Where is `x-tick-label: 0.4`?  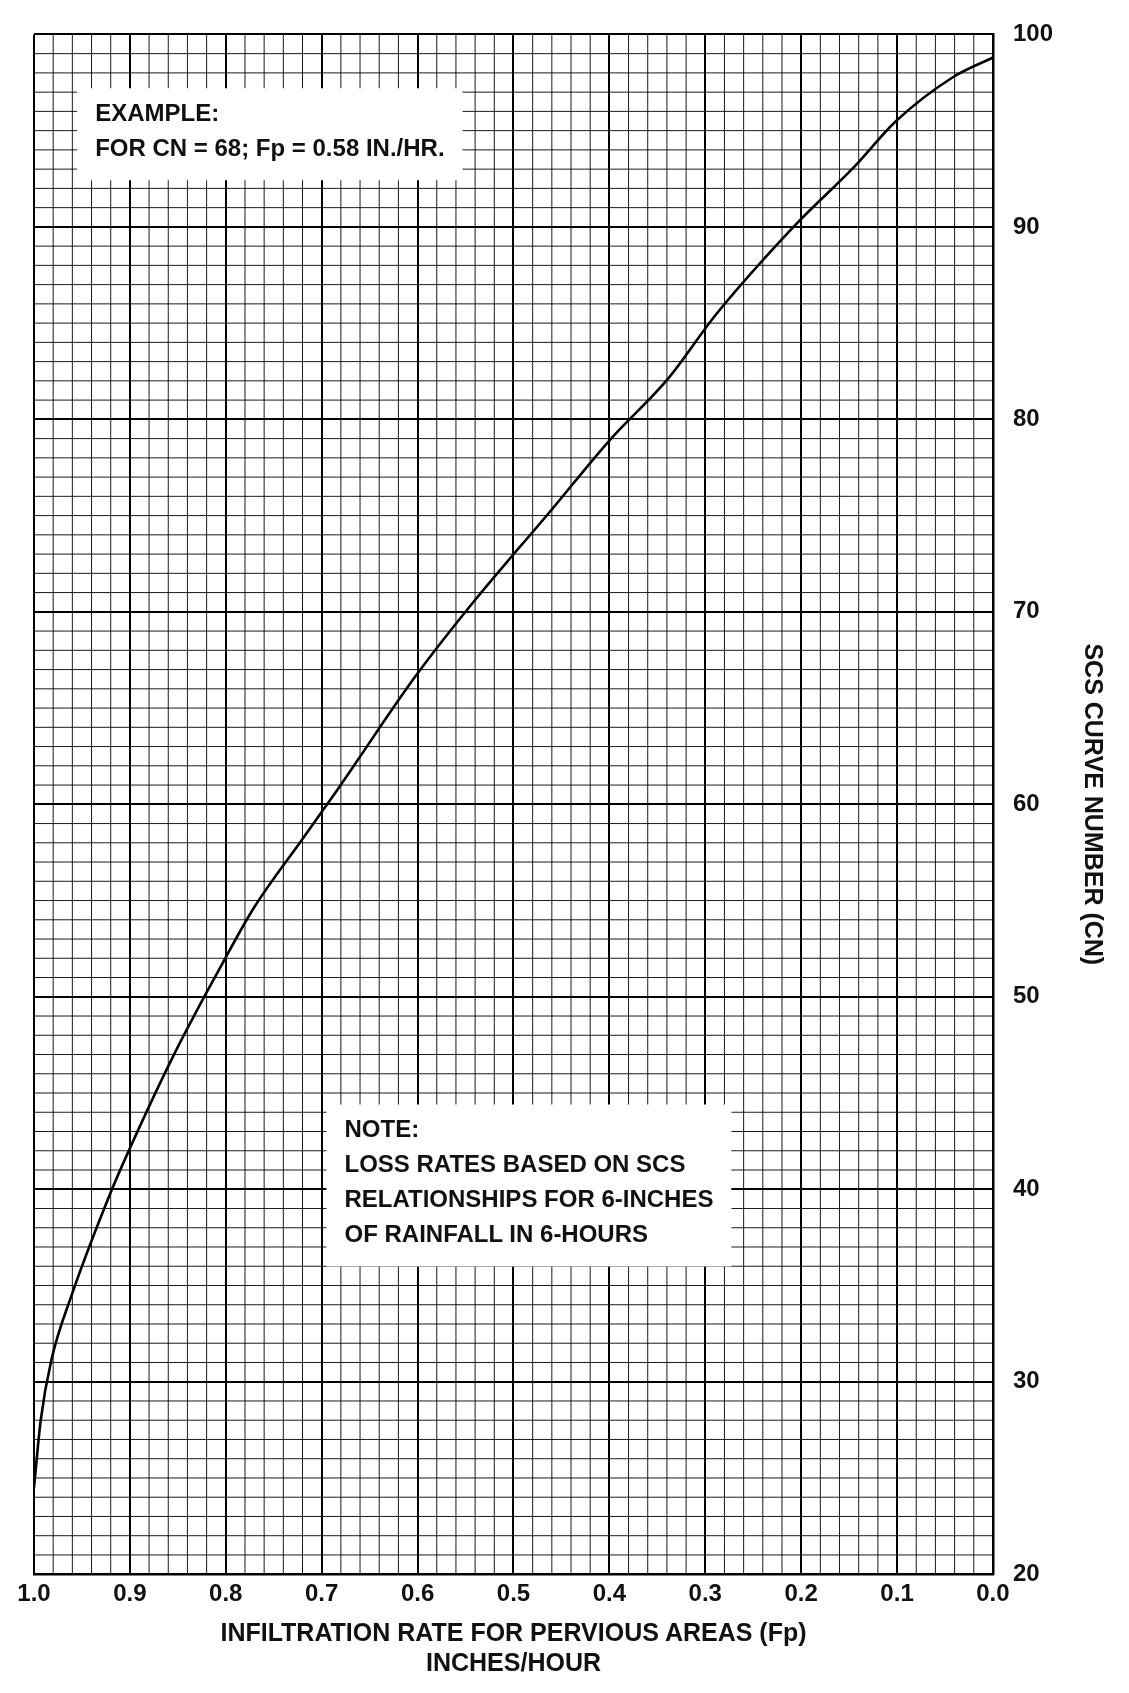 x-tick-label: 0.4 is located at coordinates (609, 1593).